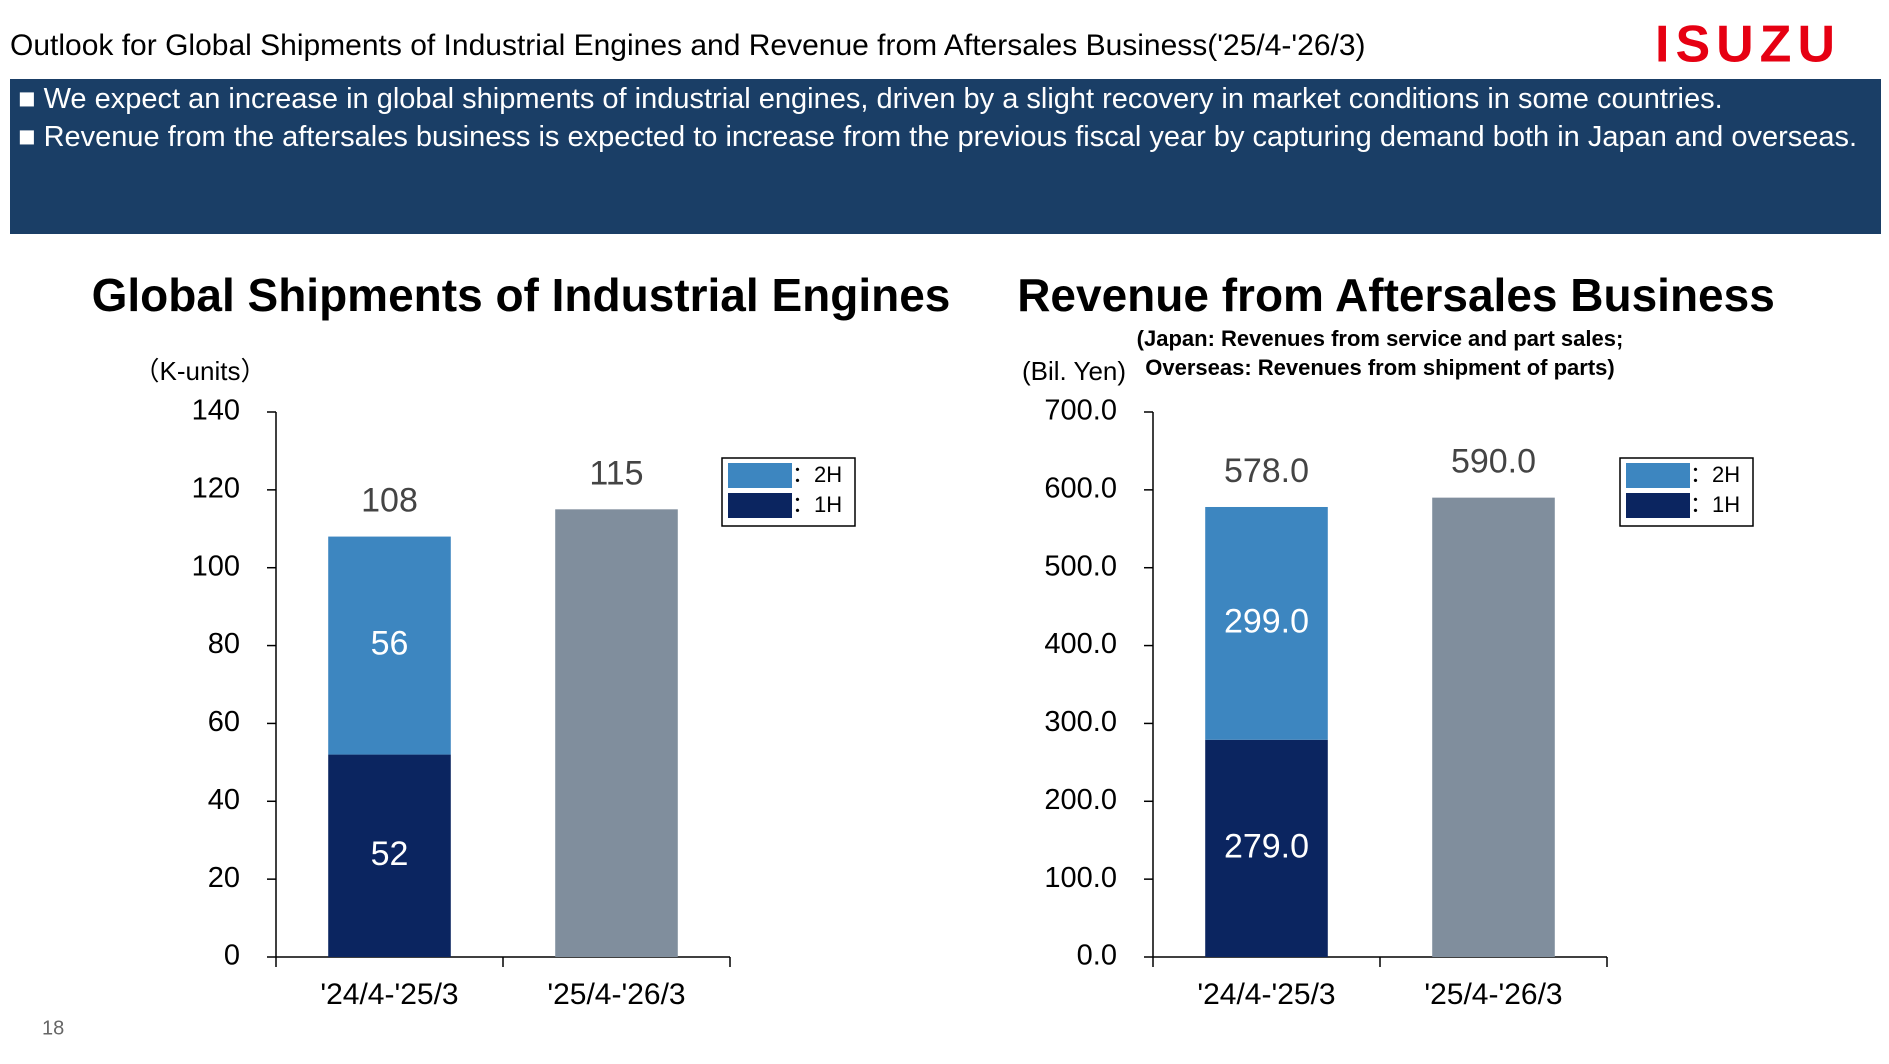 This screenshot has width=1889, height=1064. What do you see at coordinates (1748, 45) in the screenshot?
I see `logo: ISUZU` at bounding box center [1748, 45].